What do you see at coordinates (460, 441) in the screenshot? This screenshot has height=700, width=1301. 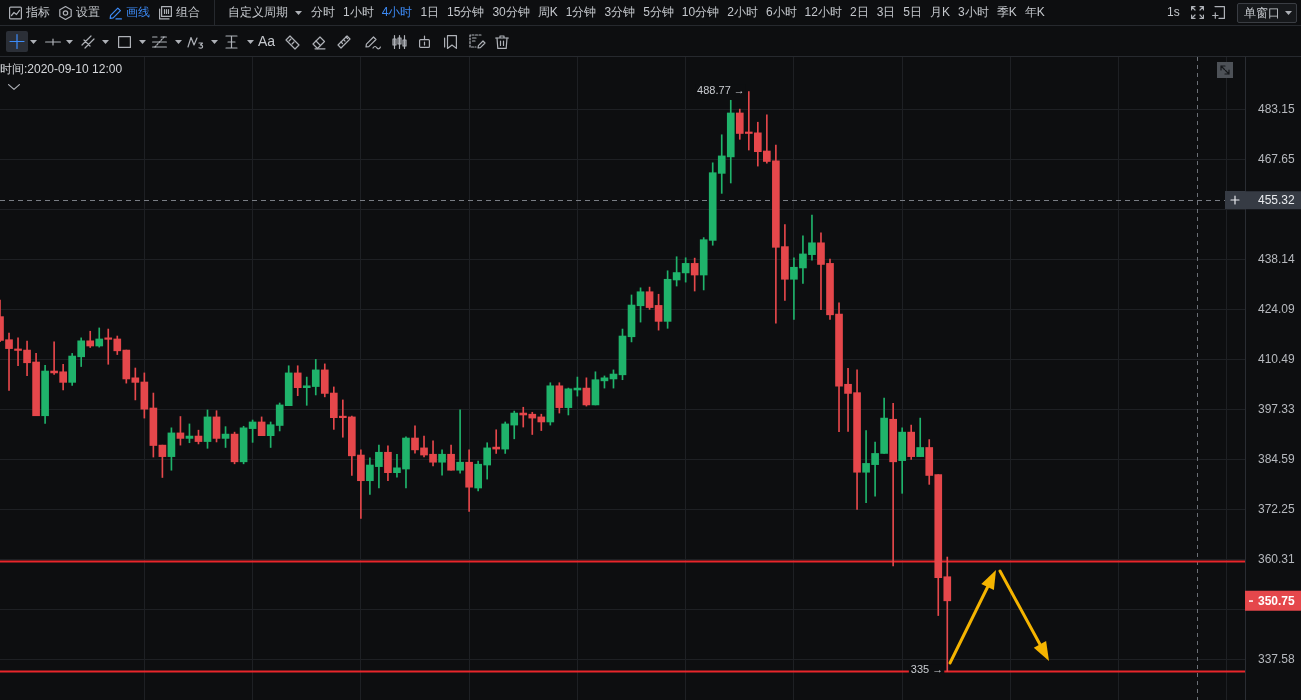 I see `candlestick` at bounding box center [460, 441].